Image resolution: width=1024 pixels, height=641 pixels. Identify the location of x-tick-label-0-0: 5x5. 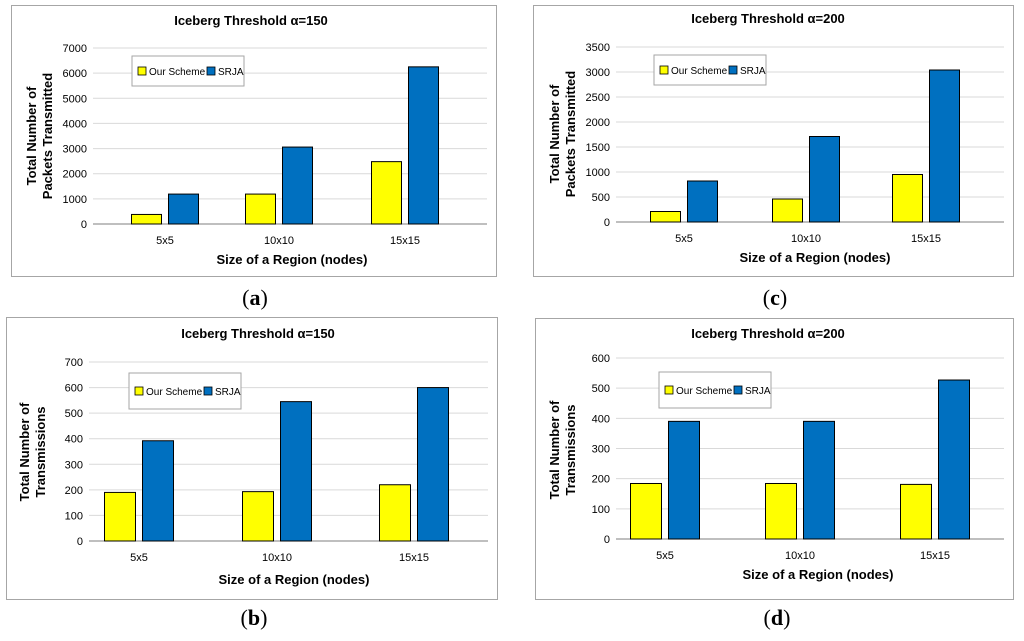
(165, 241).